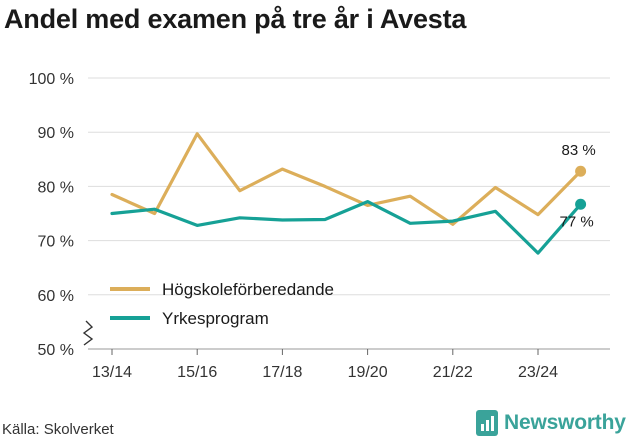 The width and height of the screenshot is (631, 439). I want to click on y-tick-label: 100 %, so click(51, 79).